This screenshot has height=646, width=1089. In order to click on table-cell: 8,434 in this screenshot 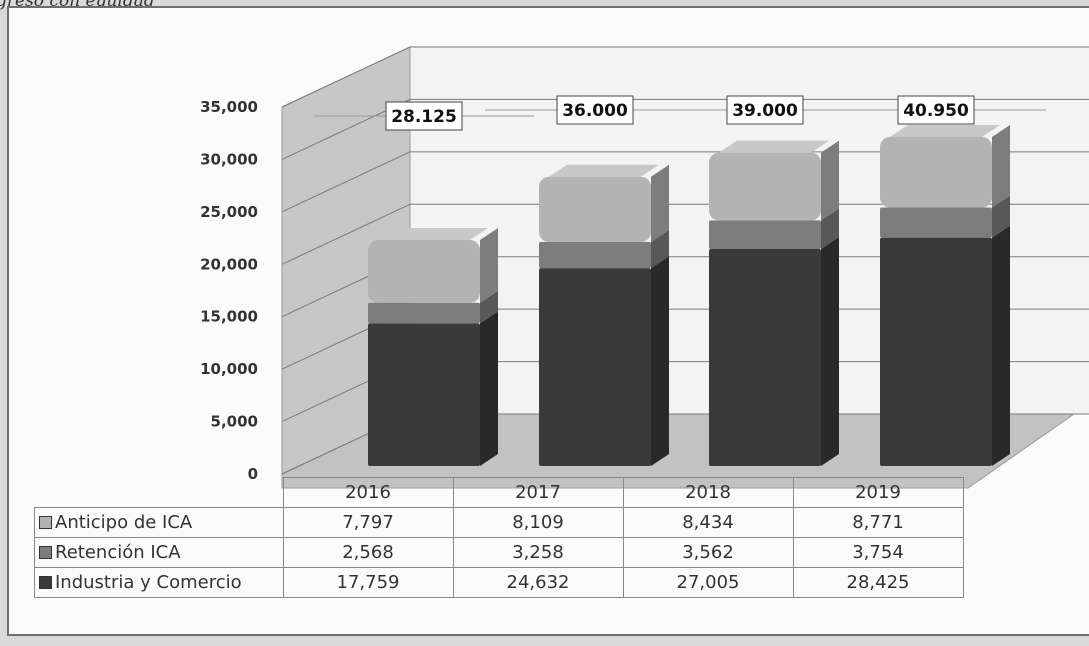, I will do `click(708, 522)`.